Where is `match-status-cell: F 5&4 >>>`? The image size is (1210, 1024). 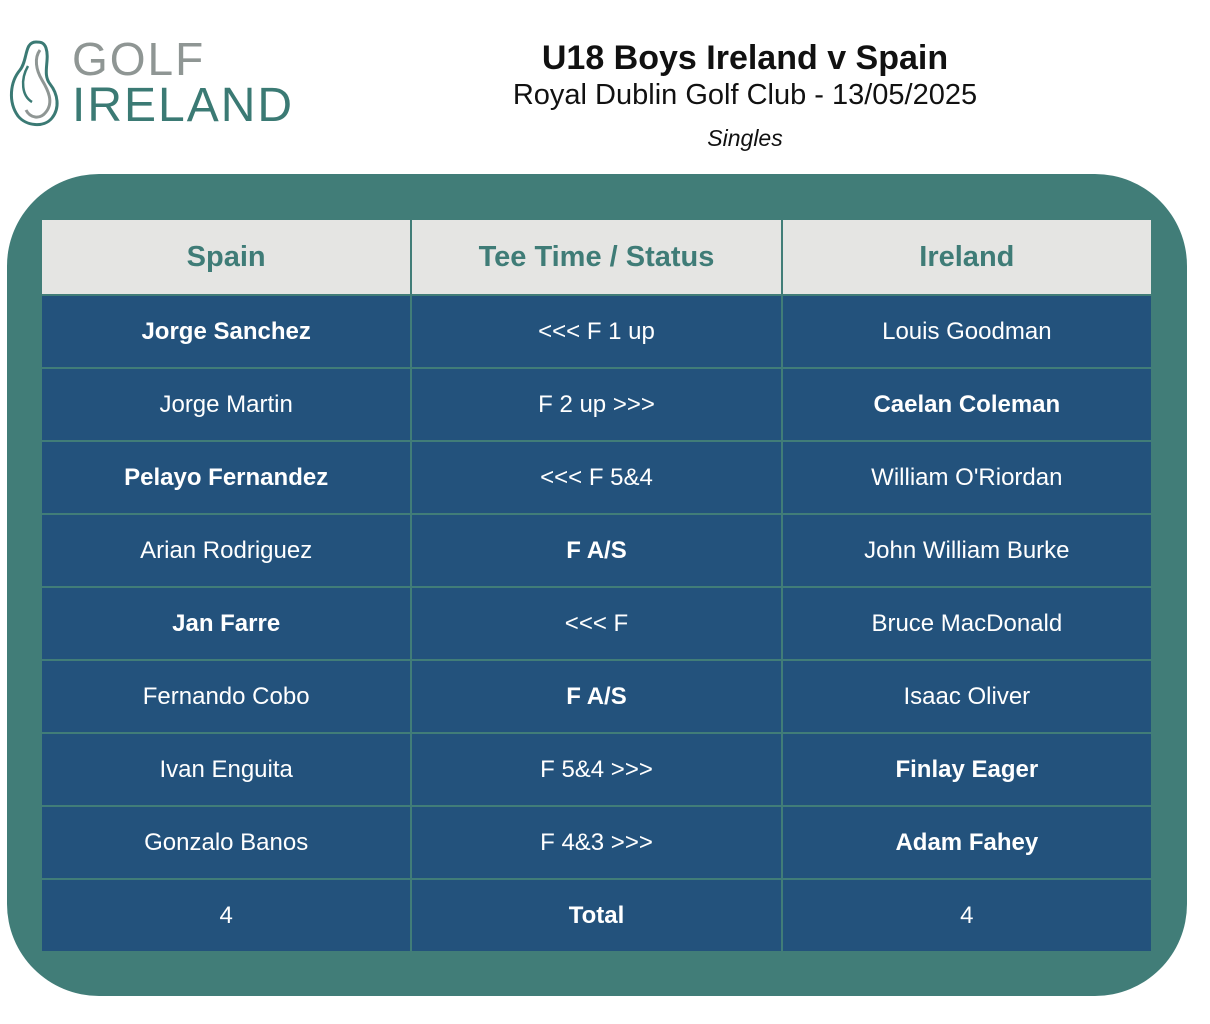
match-status-cell: F 5&4 >>> is located at coordinates (596, 769).